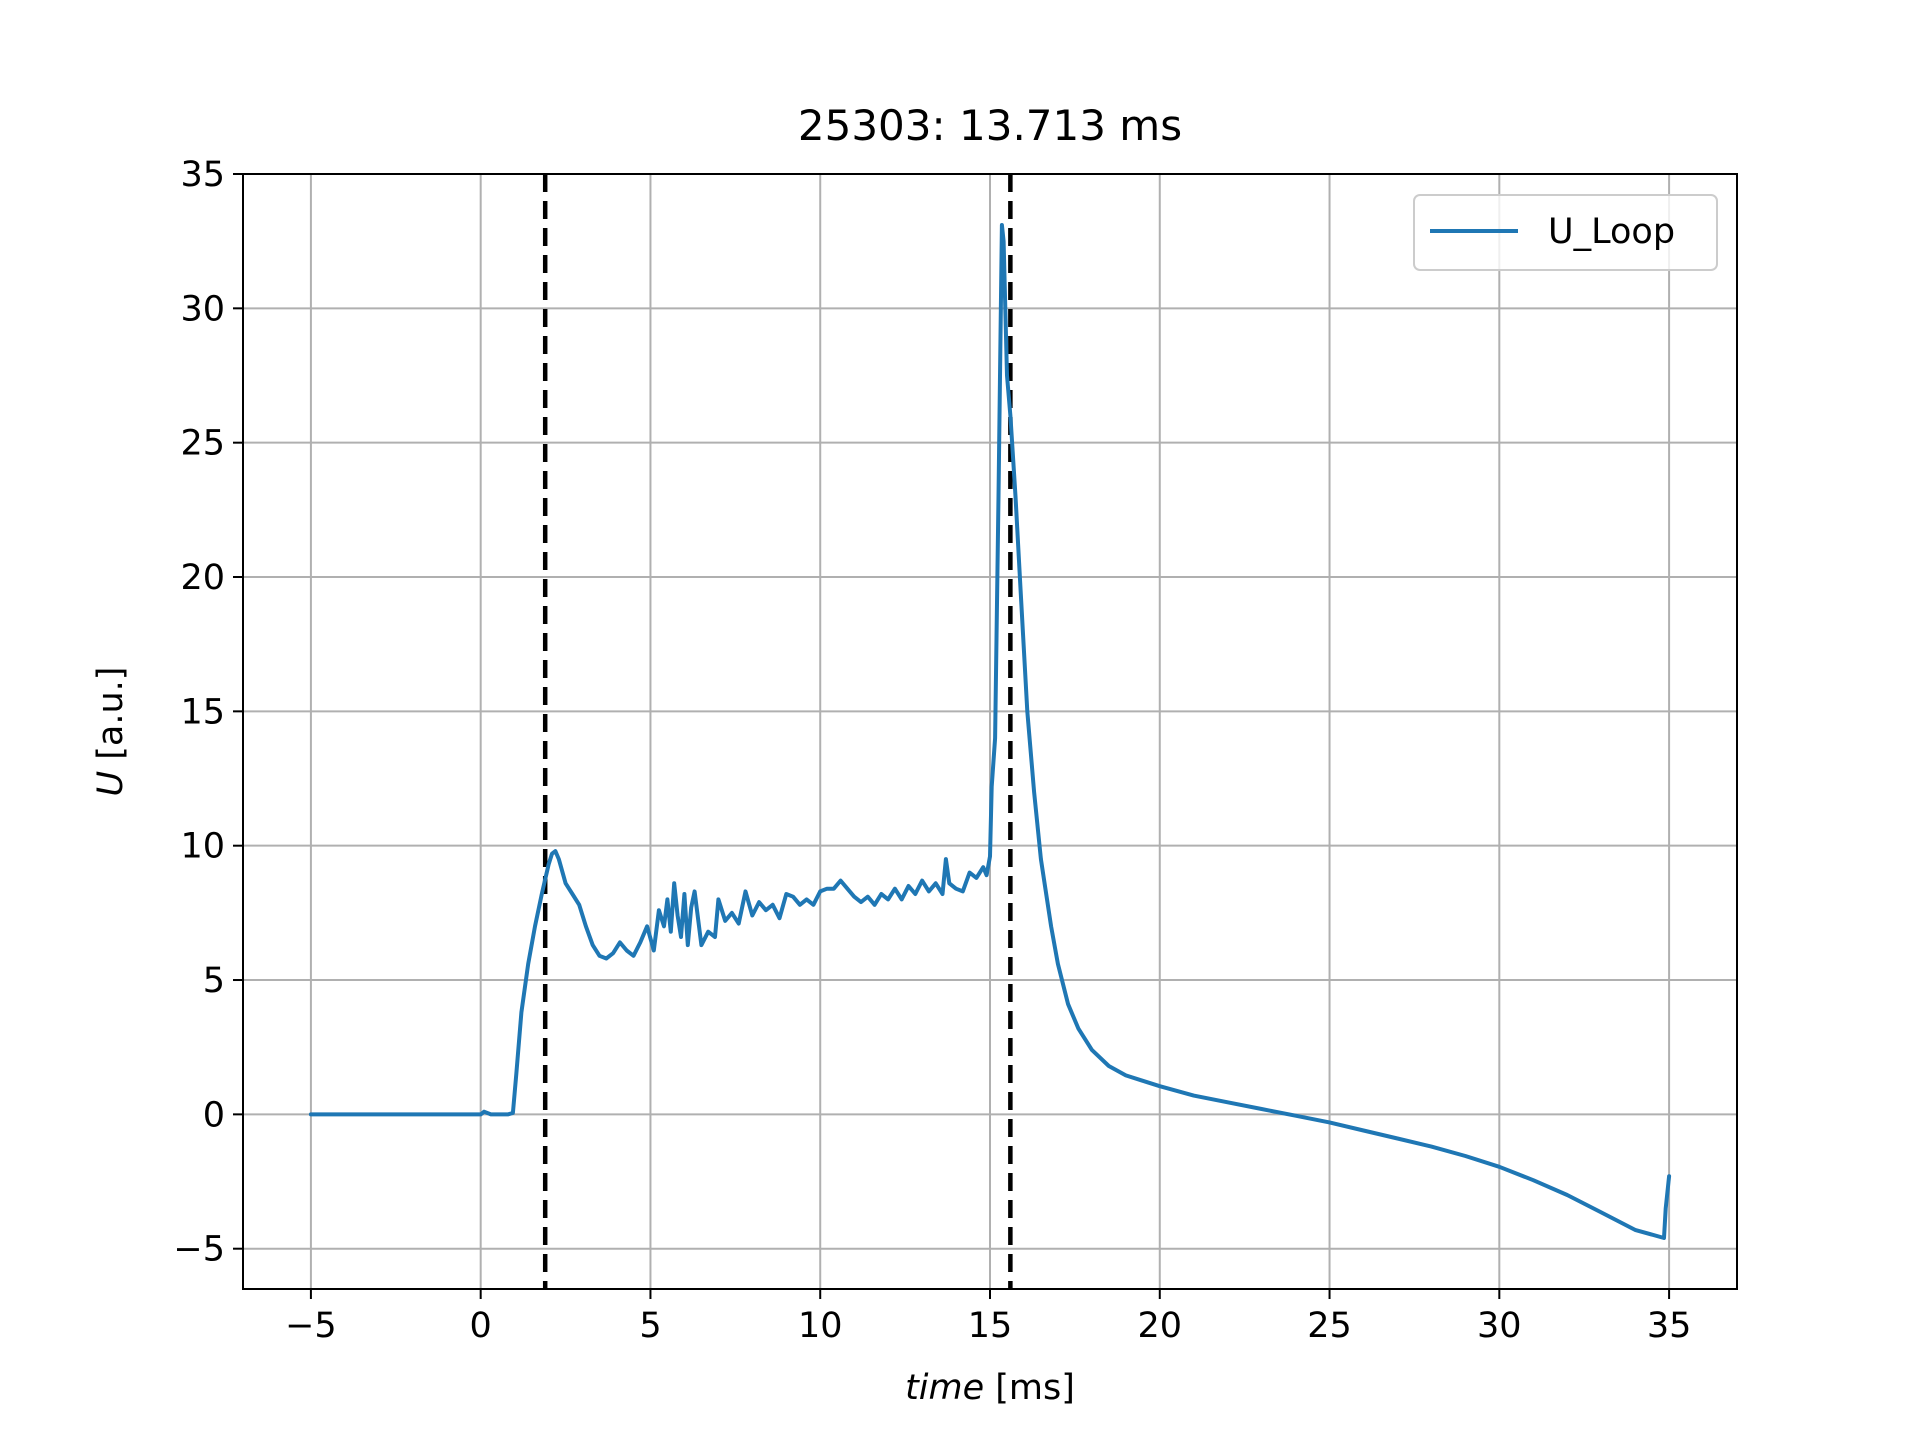 The width and height of the screenshot is (1920, 1440). I want to click on y-tick-label: 10, so click(202, 847).